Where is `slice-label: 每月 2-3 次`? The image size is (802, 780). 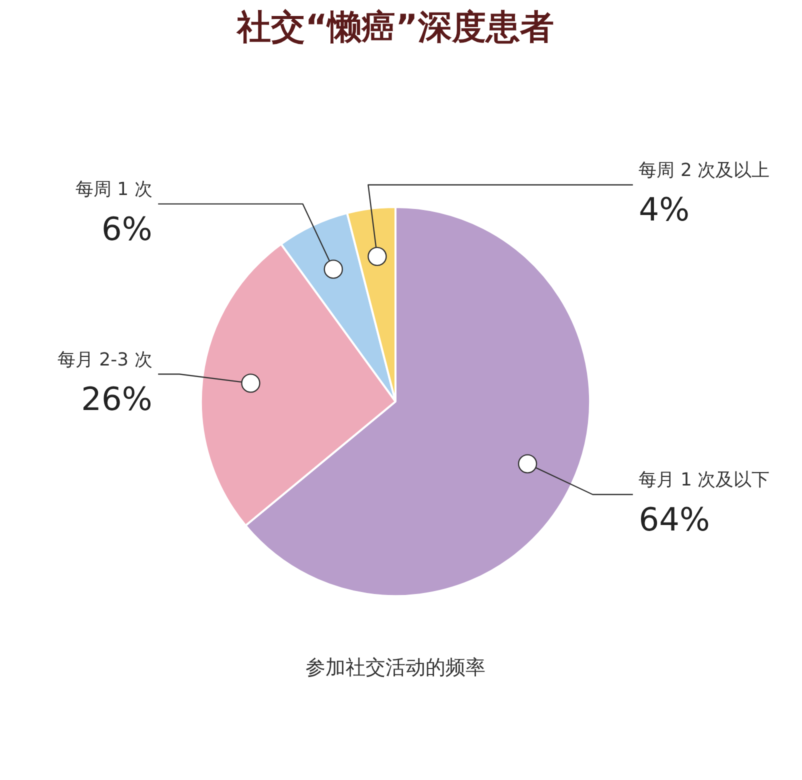
slice-label: 每月 2-3 次 is located at coordinates (104, 359).